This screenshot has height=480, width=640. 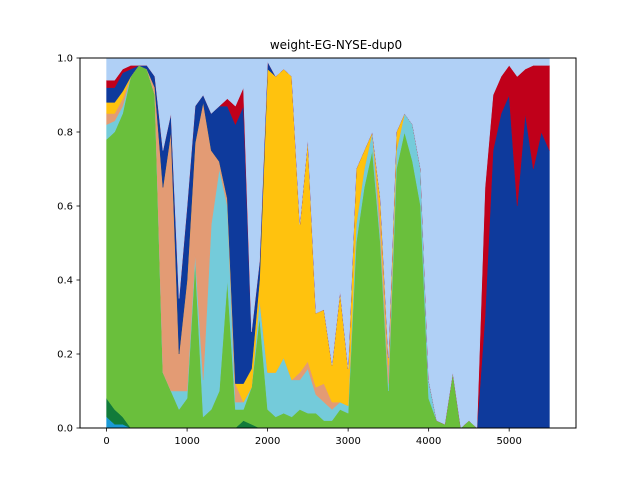 What do you see at coordinates (347, 441) in the screenshot?
I see `x-tick-label: 3000` at bounding box center [347, 441].